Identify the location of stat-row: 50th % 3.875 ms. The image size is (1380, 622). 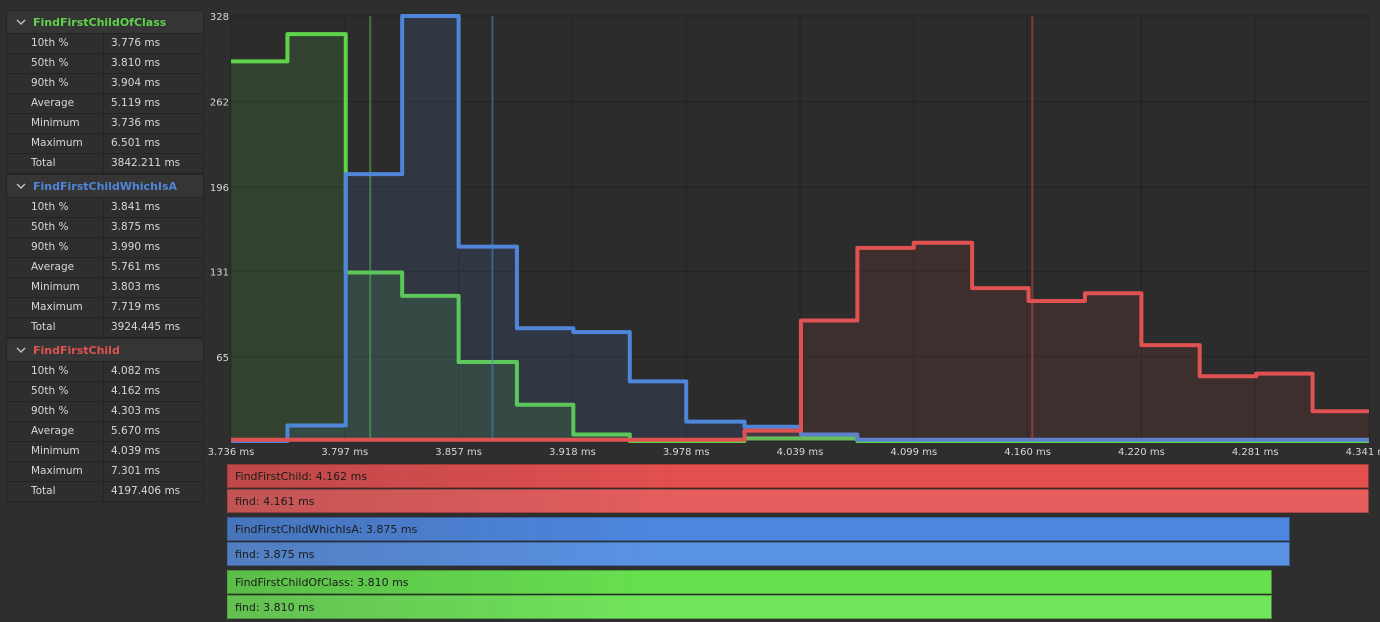
(105, 228).